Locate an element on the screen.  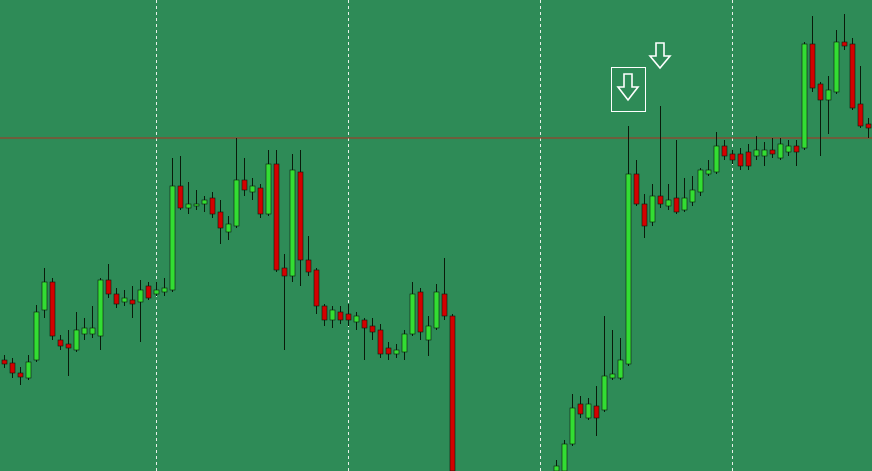
signal-arrow-selected is located at coordinates (628, 89).